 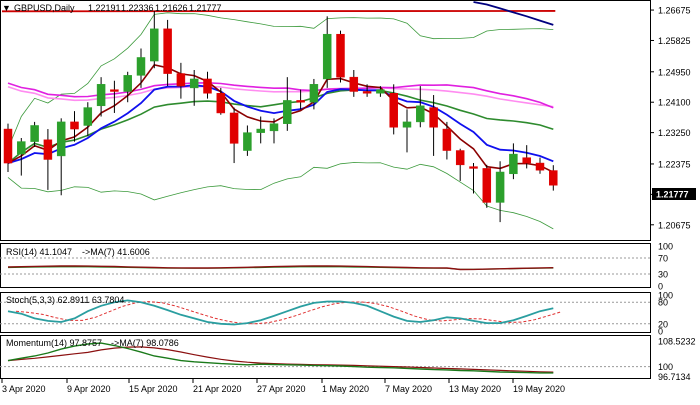 What do you see at coordinates (665, 247) in the screenshot?
I see `rsi-tick-label: 100` at bounding box center [665, 247].